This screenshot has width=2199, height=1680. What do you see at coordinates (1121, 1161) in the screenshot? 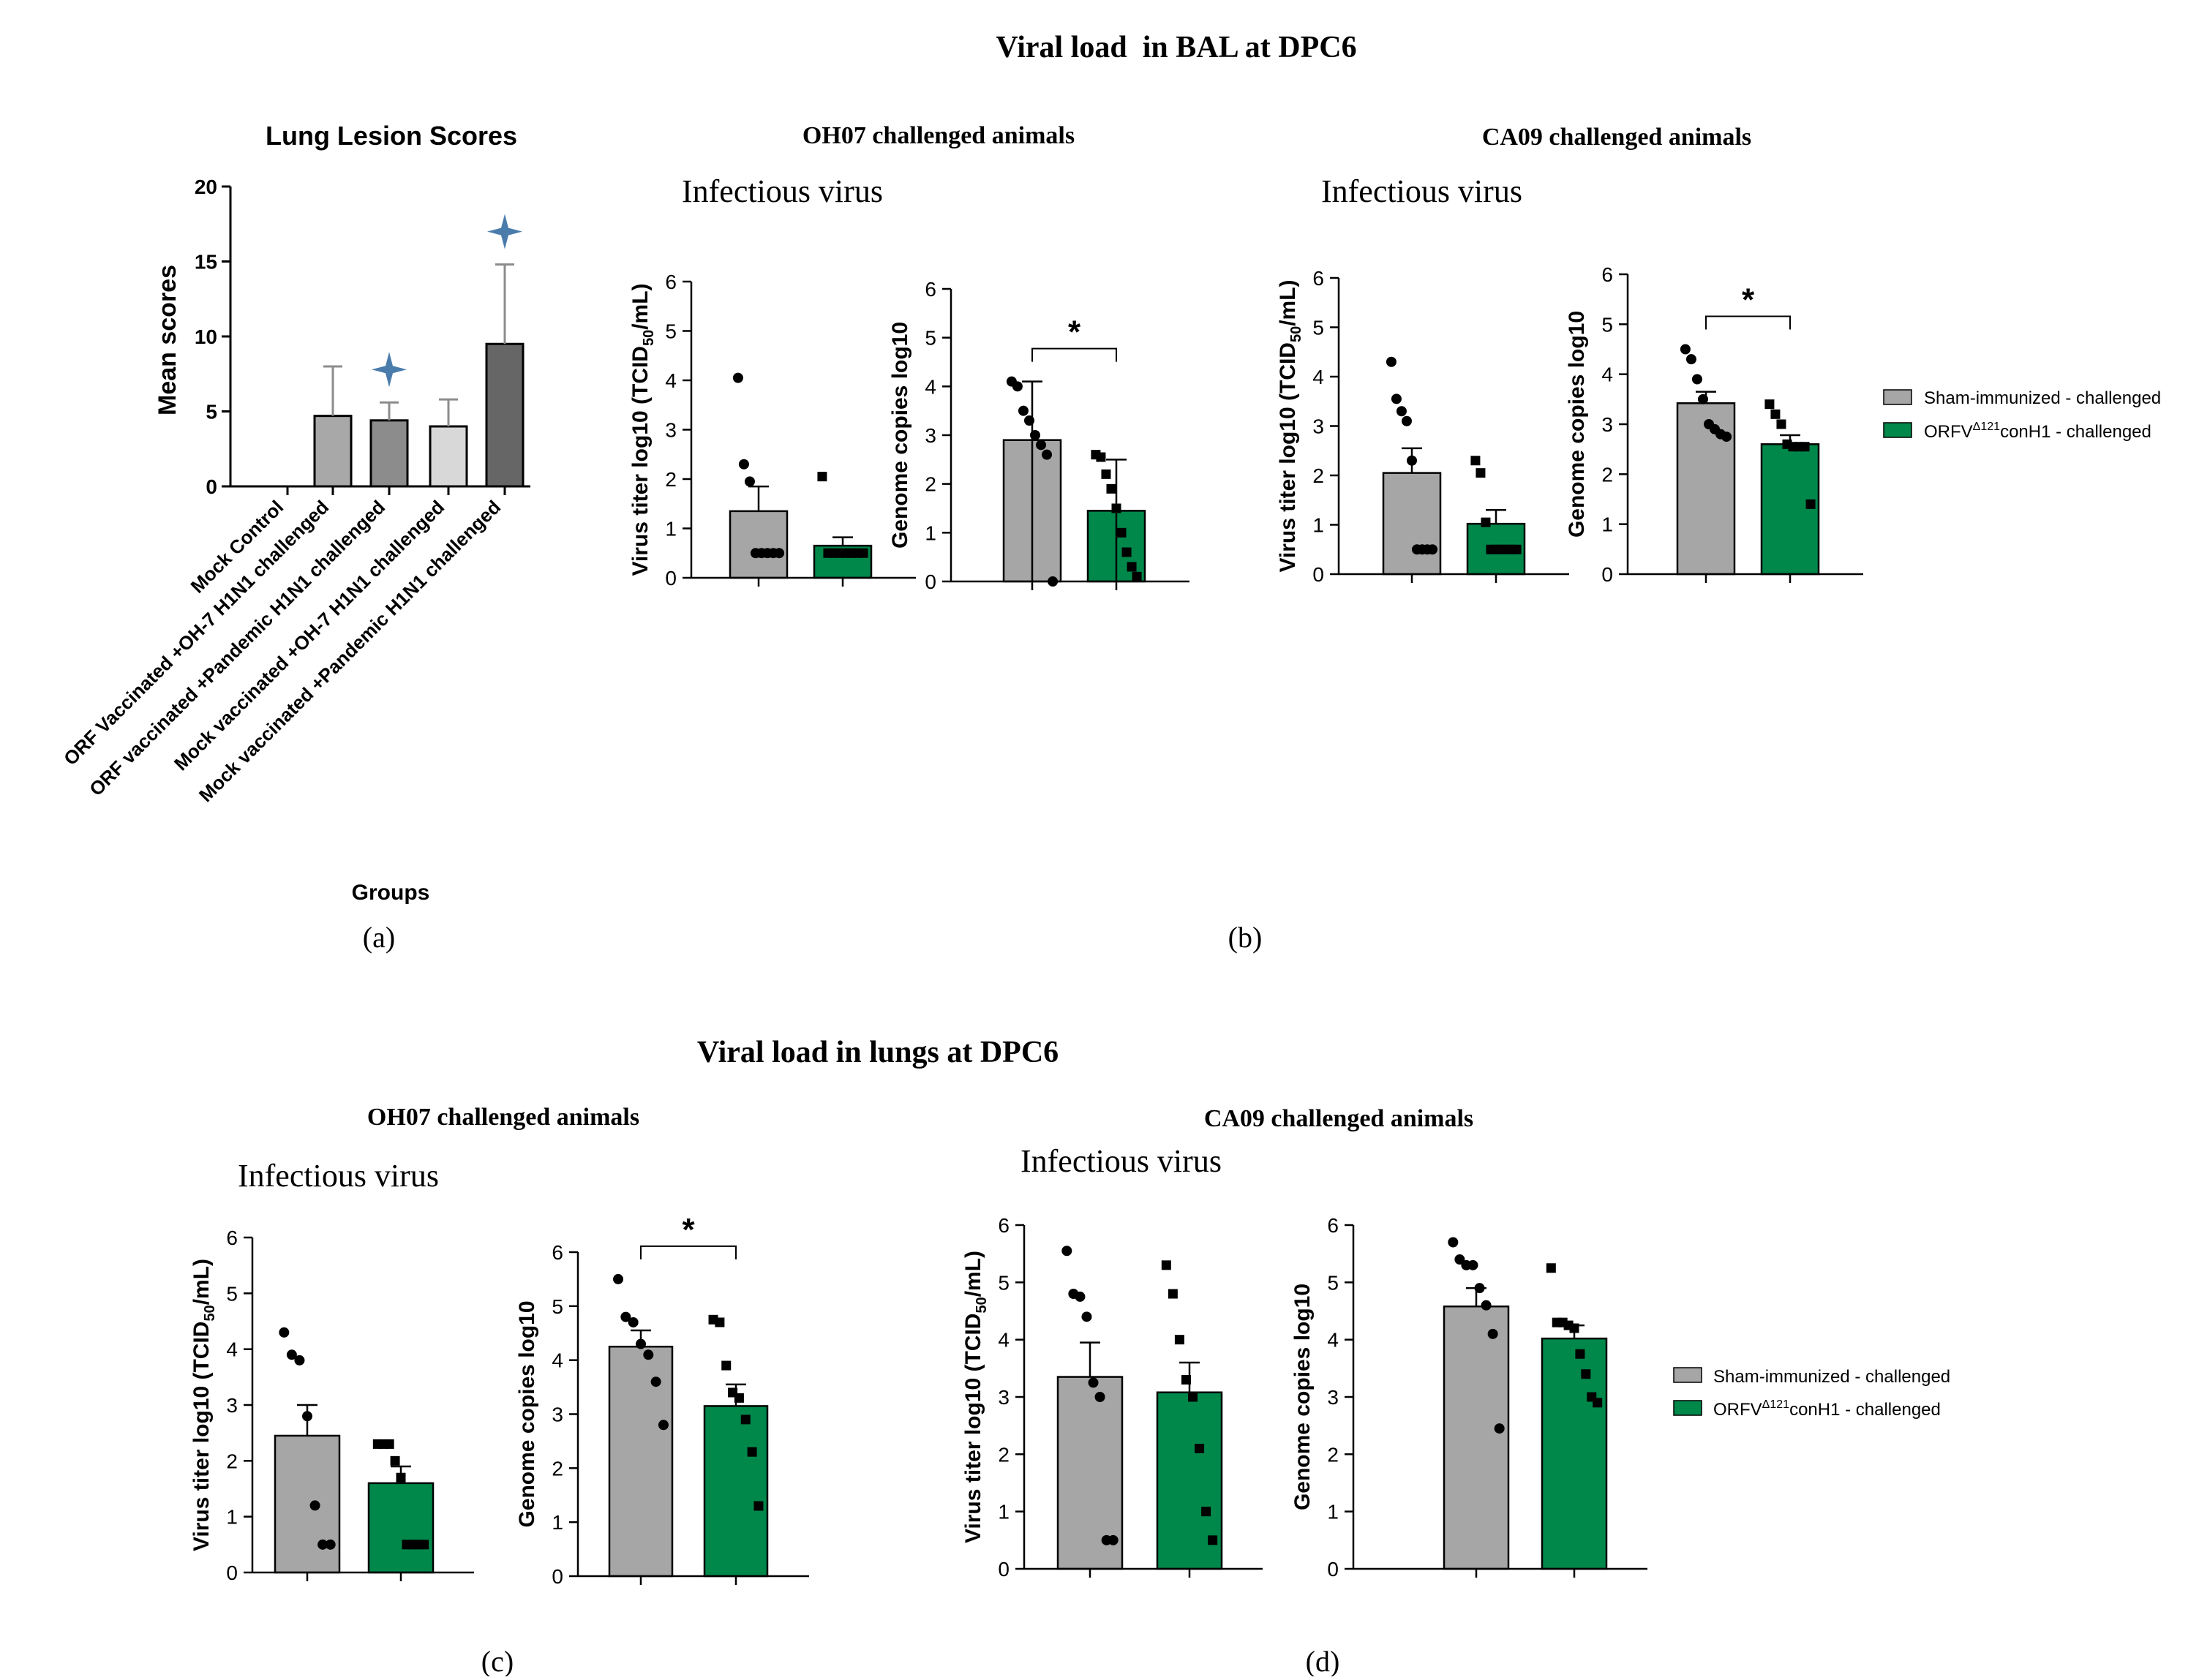
I see `d-ca09-infectious-label: Infectious virus` at bounding box center [1121, 1161].